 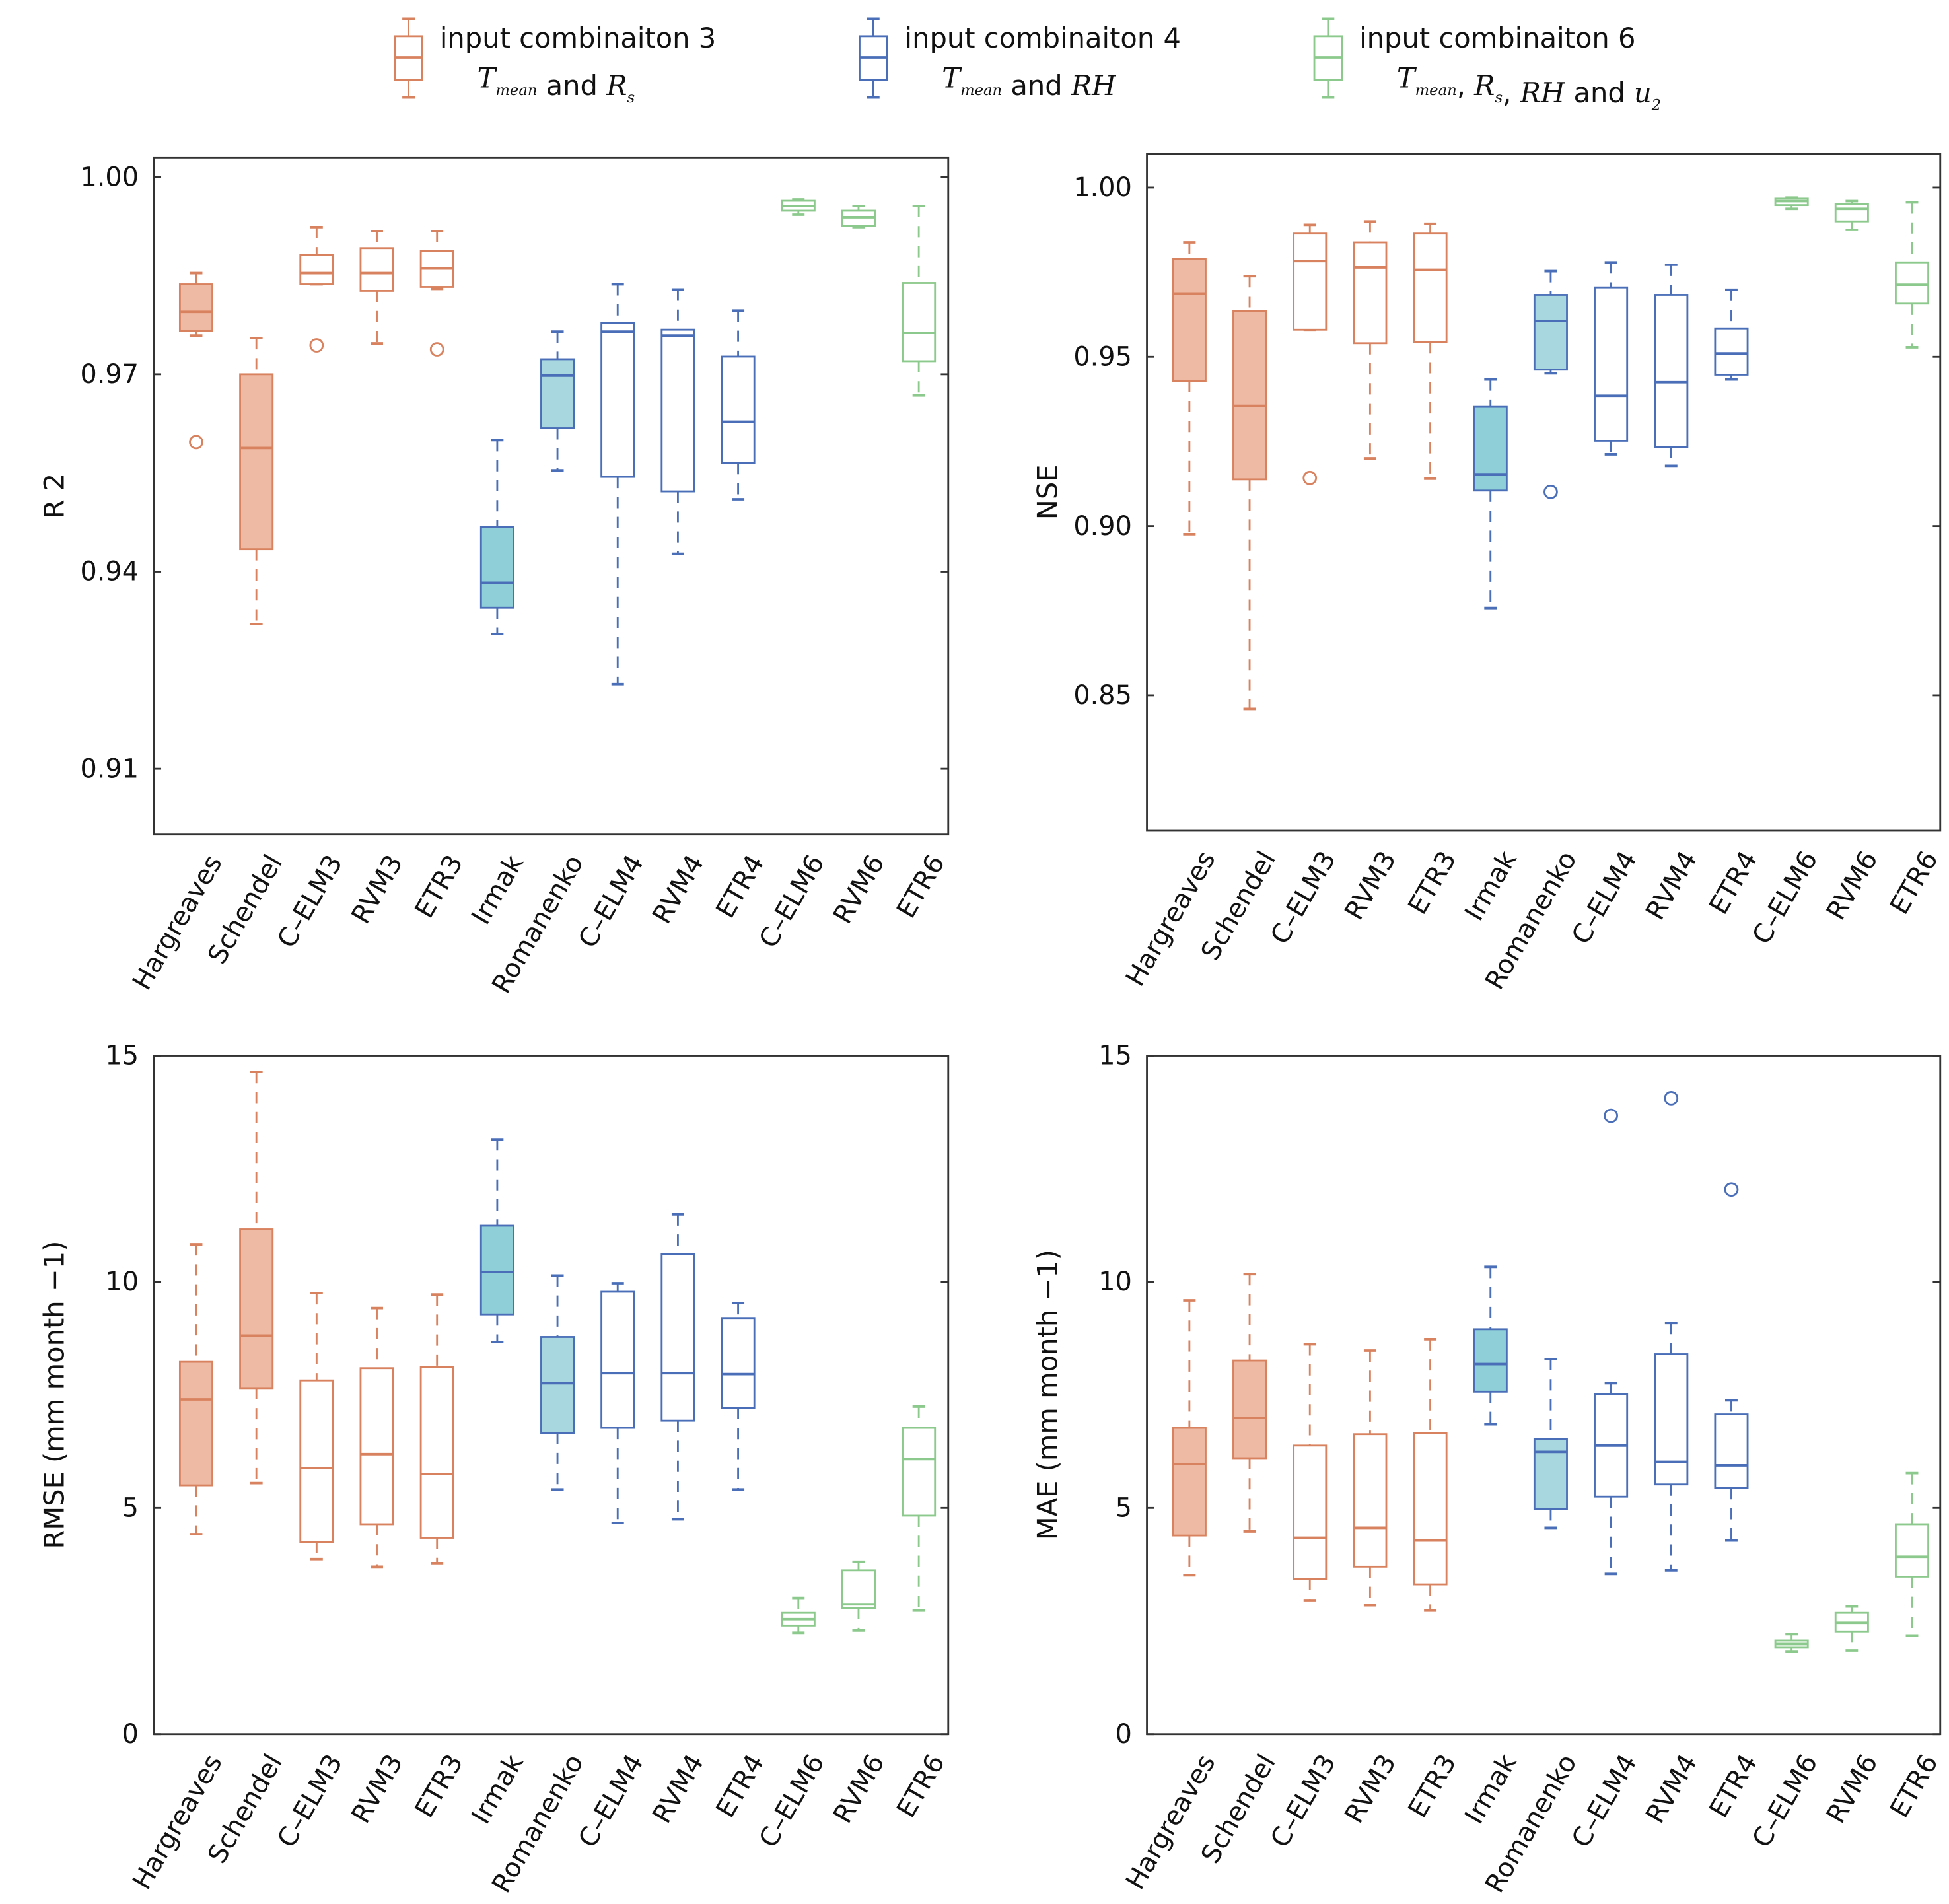 What do you see at coordinates (1189, 388) in the screenshot?
I see `box-hargreaves` at bounding box center [1189, 388].